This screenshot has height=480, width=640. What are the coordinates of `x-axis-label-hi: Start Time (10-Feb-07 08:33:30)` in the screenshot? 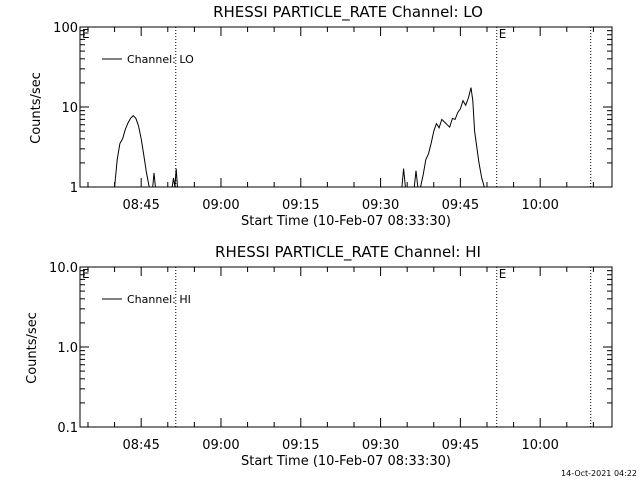 It's located at (346, 461).